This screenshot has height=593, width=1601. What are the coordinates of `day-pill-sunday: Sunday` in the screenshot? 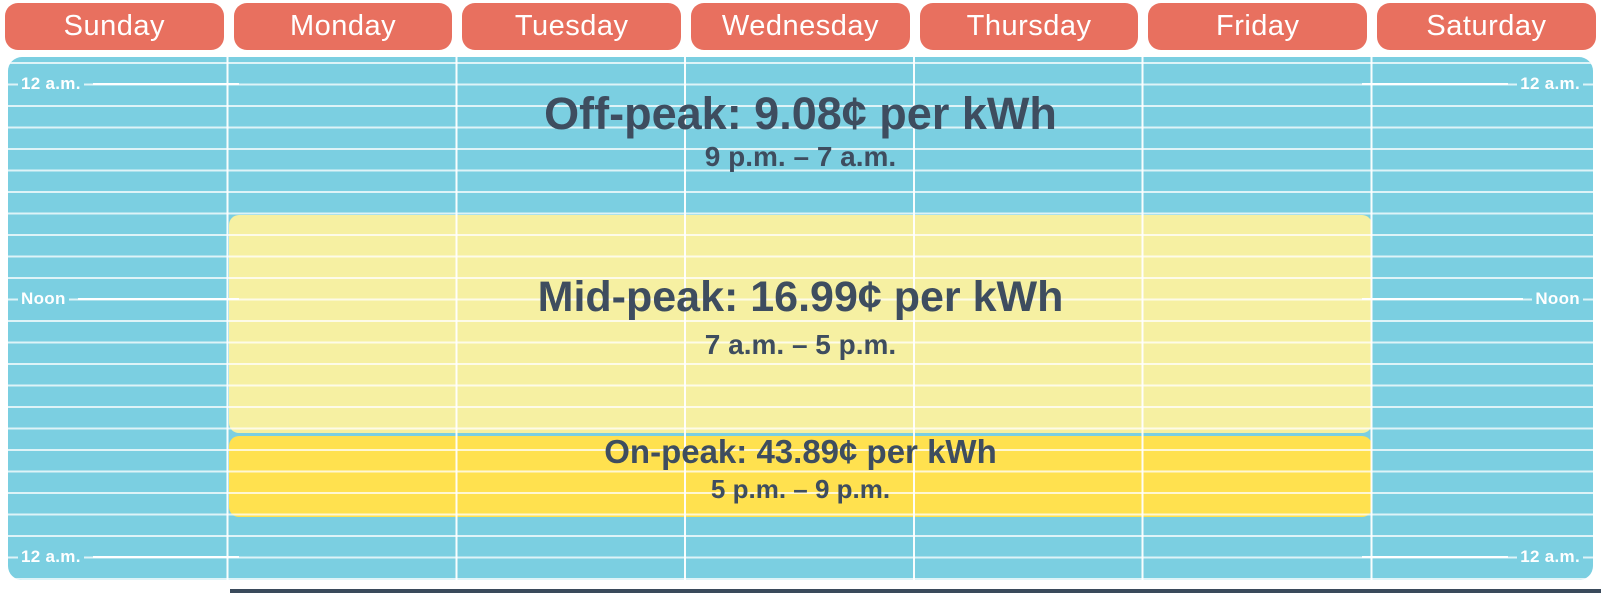 It's located at (114, 26).